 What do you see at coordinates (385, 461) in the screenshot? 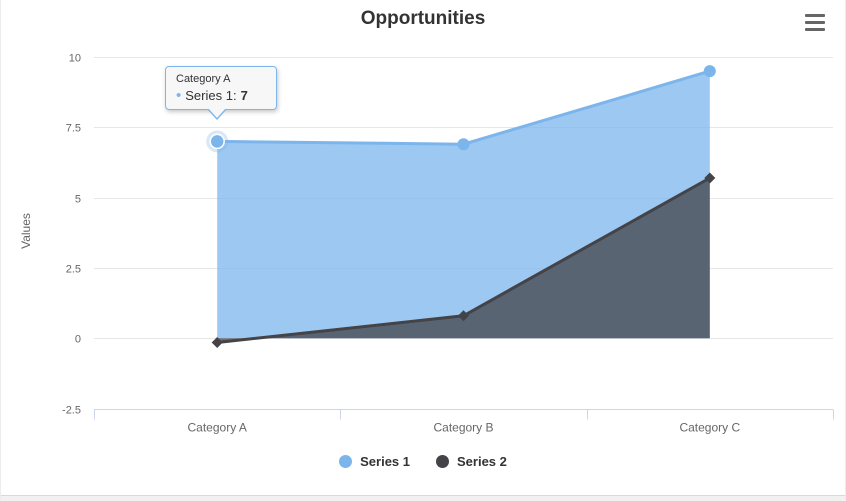
I see `legend-label: Series 1` at bounding box center [385, 461].